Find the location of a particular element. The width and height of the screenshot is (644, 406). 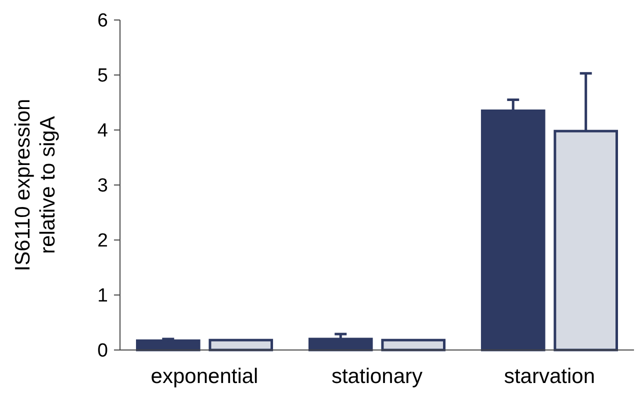

y-axis-title: IS6110 expression relative to sigA is located at coordinates (35, 185).